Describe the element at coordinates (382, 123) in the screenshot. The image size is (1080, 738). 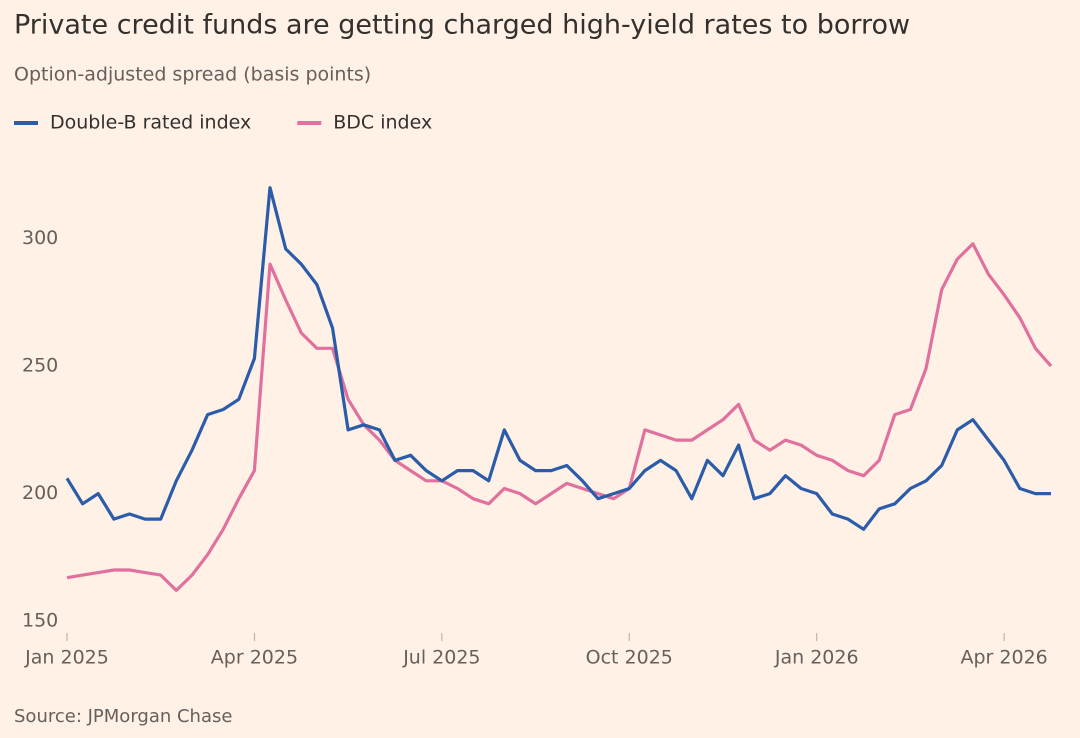
I see `legend-label: BDC index` at that location.